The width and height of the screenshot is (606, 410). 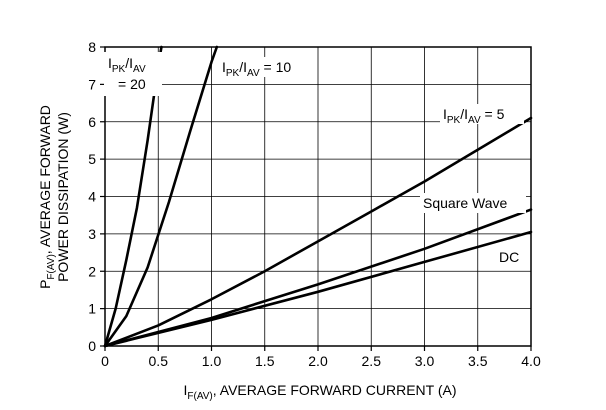 I want to click on svg-text: IPK/IAV, so click(x=127, y=65).